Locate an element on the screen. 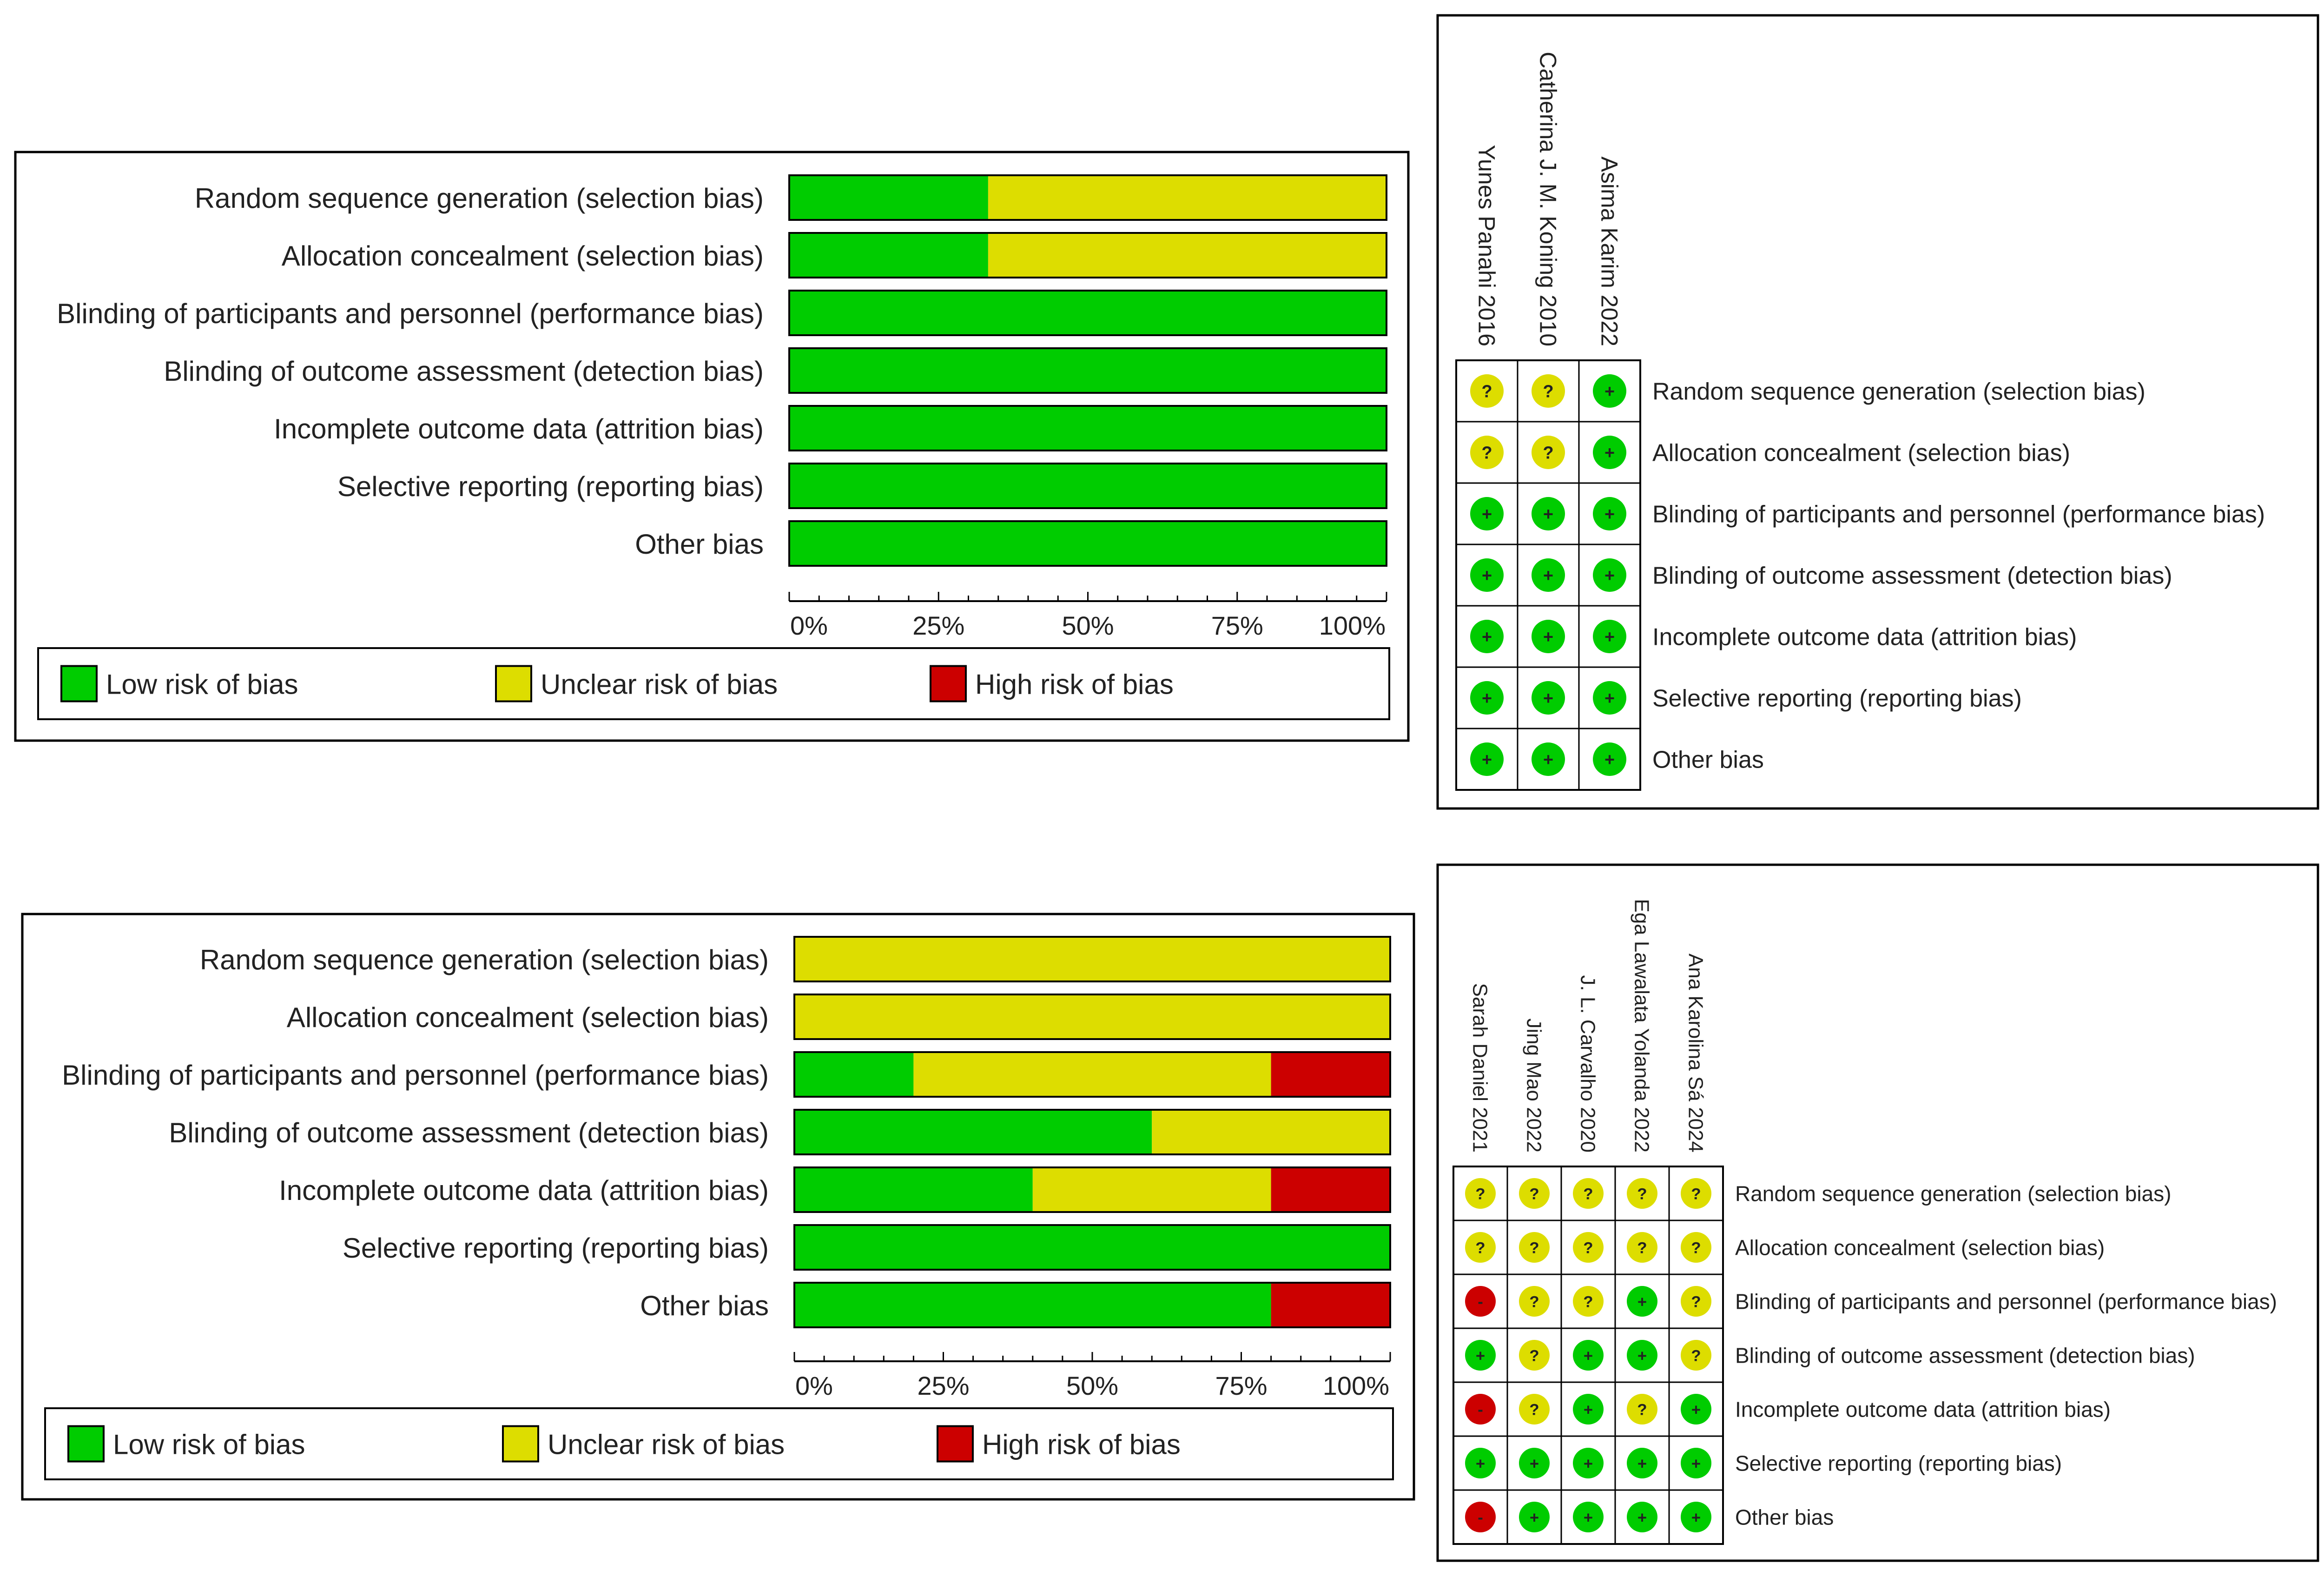 The height and width of the screenshot is (1577, 2324). legend-label-unclear: Unclear risk of bias is located at coordinates (666, 1444).